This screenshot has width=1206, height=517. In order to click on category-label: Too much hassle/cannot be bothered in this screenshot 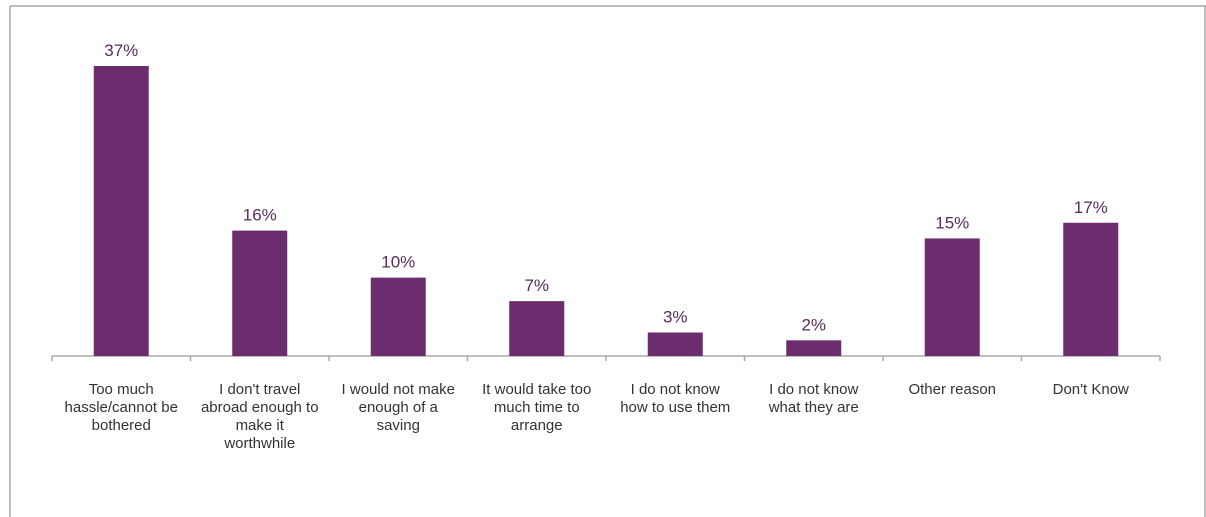, I will do `click(121, 407)`.